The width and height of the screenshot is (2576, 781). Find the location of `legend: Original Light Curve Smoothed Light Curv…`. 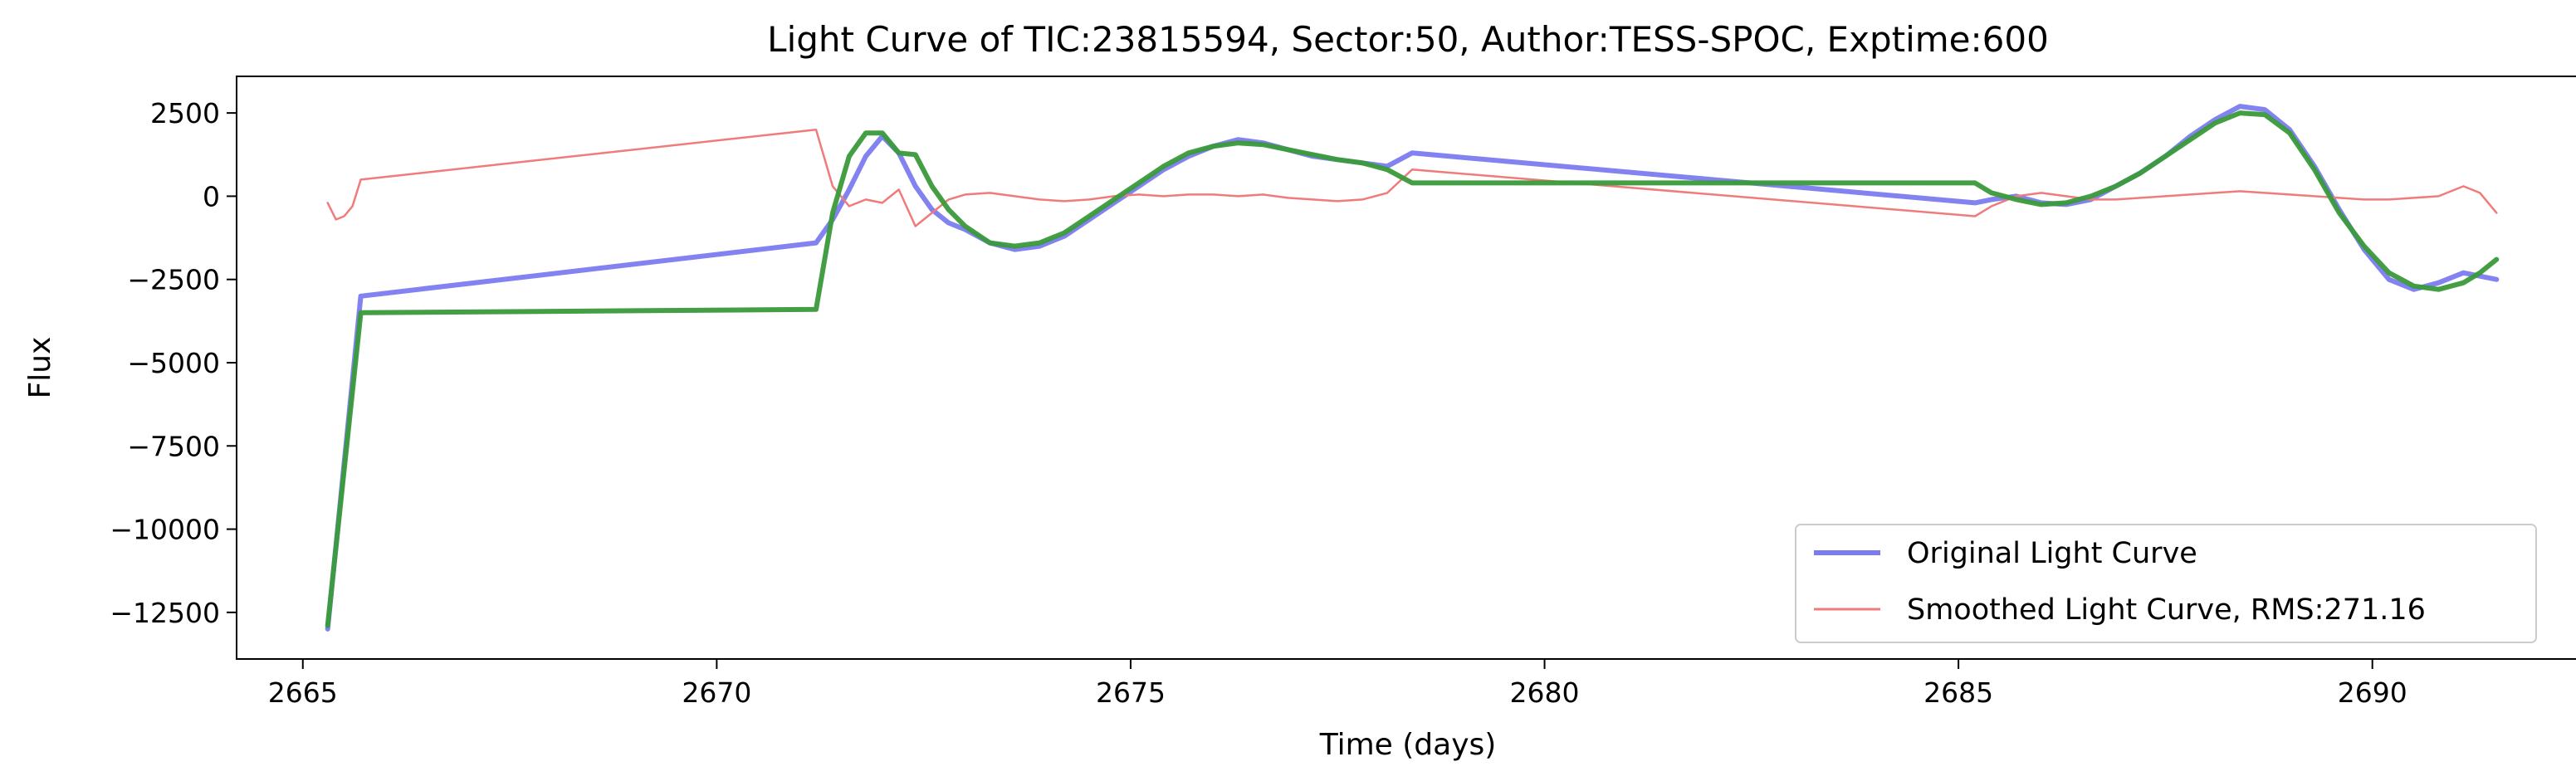

legend: Original Light Curve Smoothed Light Curv… is located at coordinates (2166, 583).